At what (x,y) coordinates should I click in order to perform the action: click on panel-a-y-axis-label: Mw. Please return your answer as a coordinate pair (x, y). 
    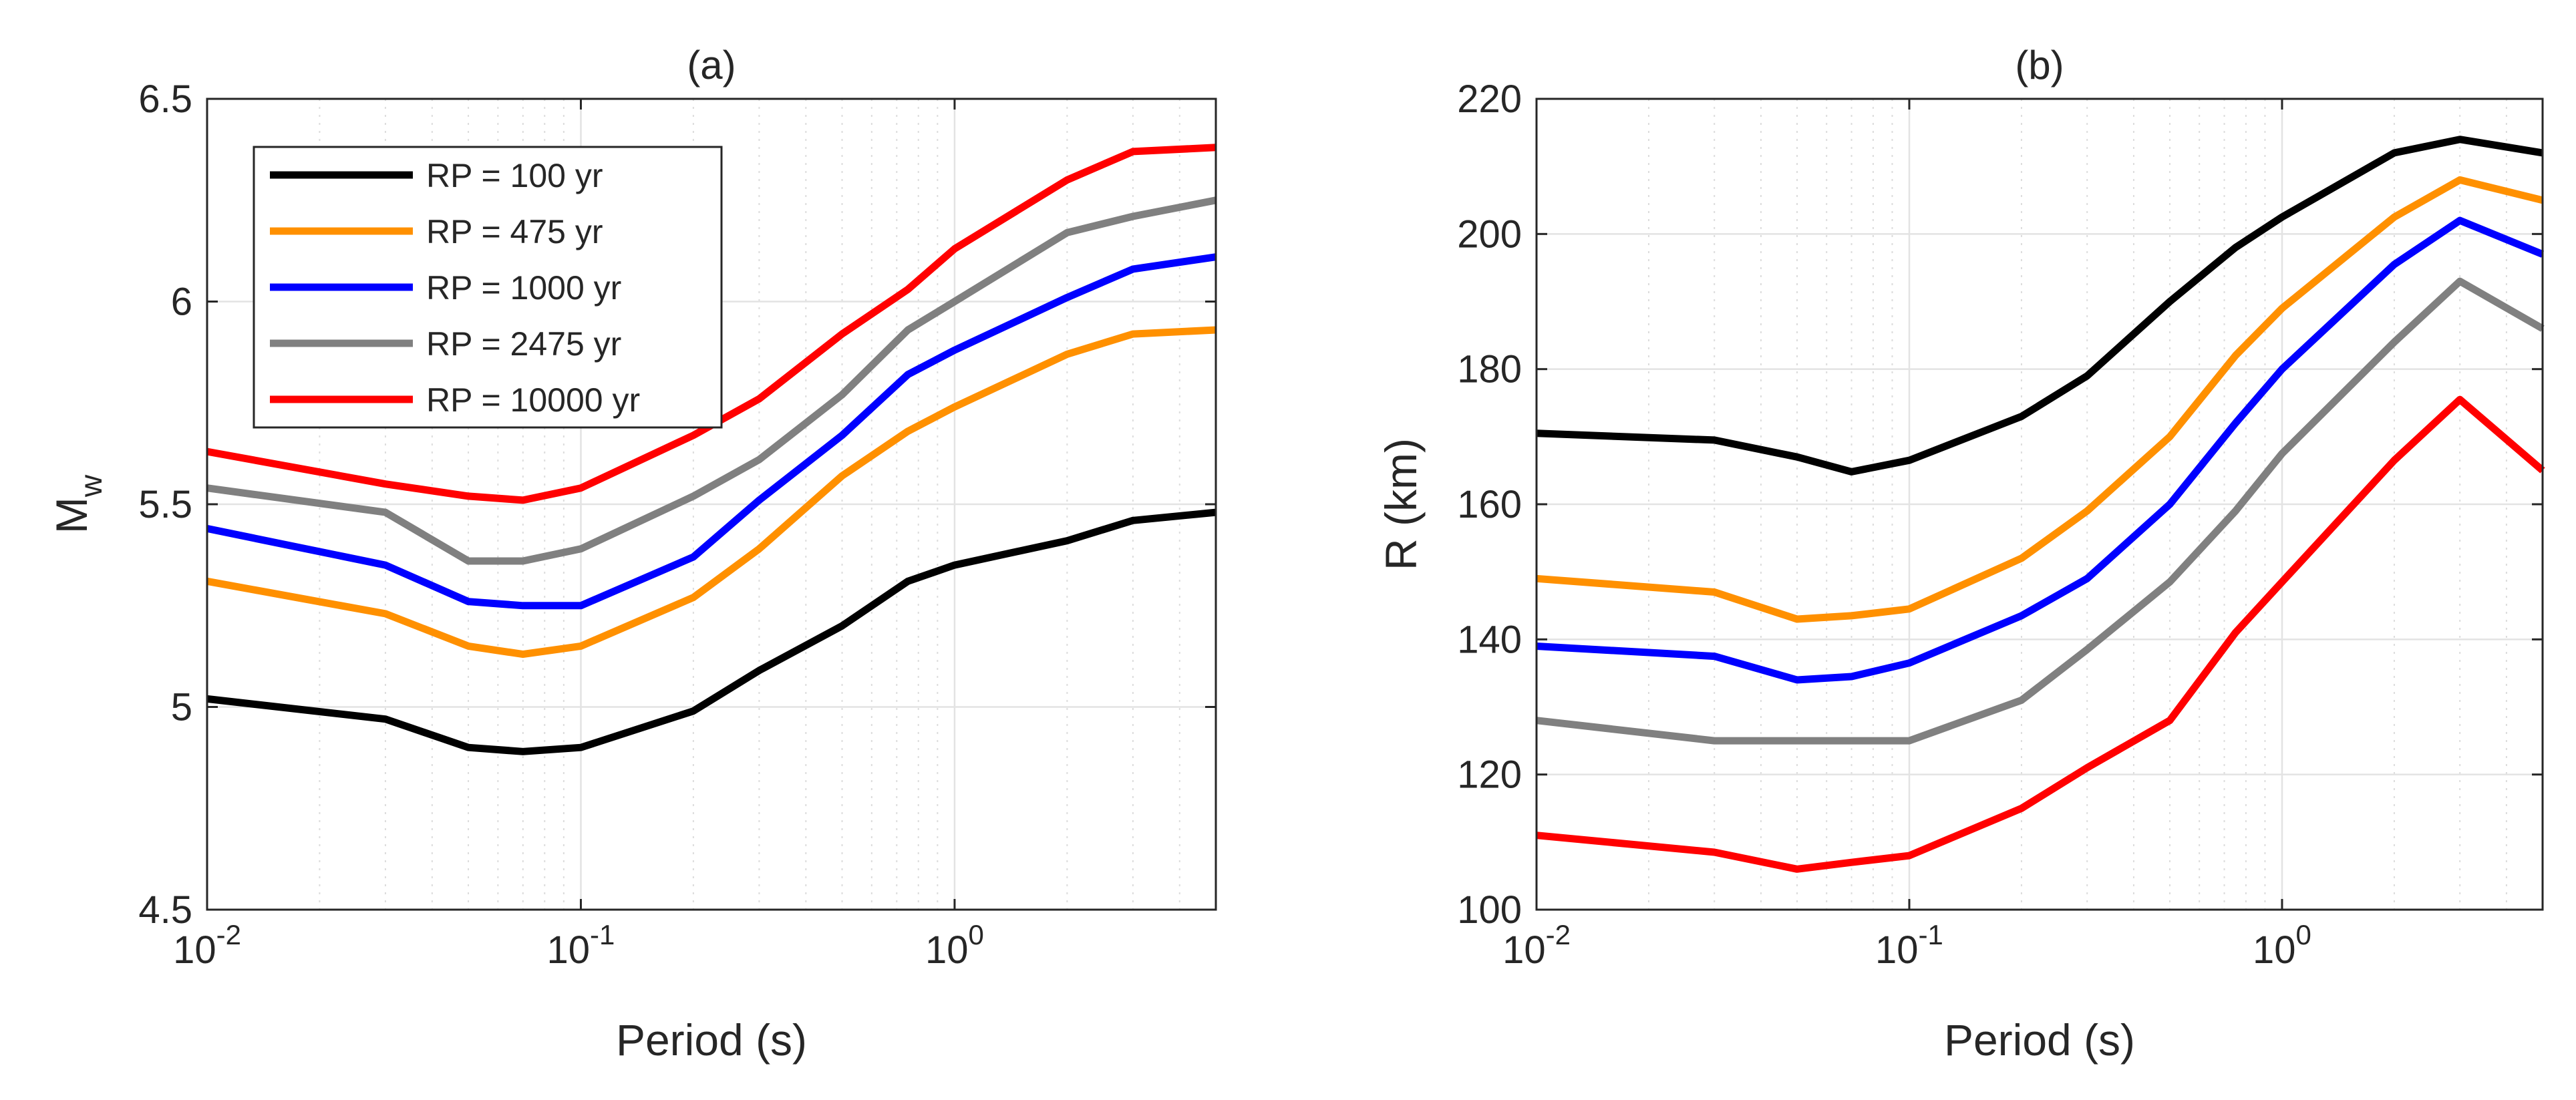
    Looking at the image, I should click on (77, 504).